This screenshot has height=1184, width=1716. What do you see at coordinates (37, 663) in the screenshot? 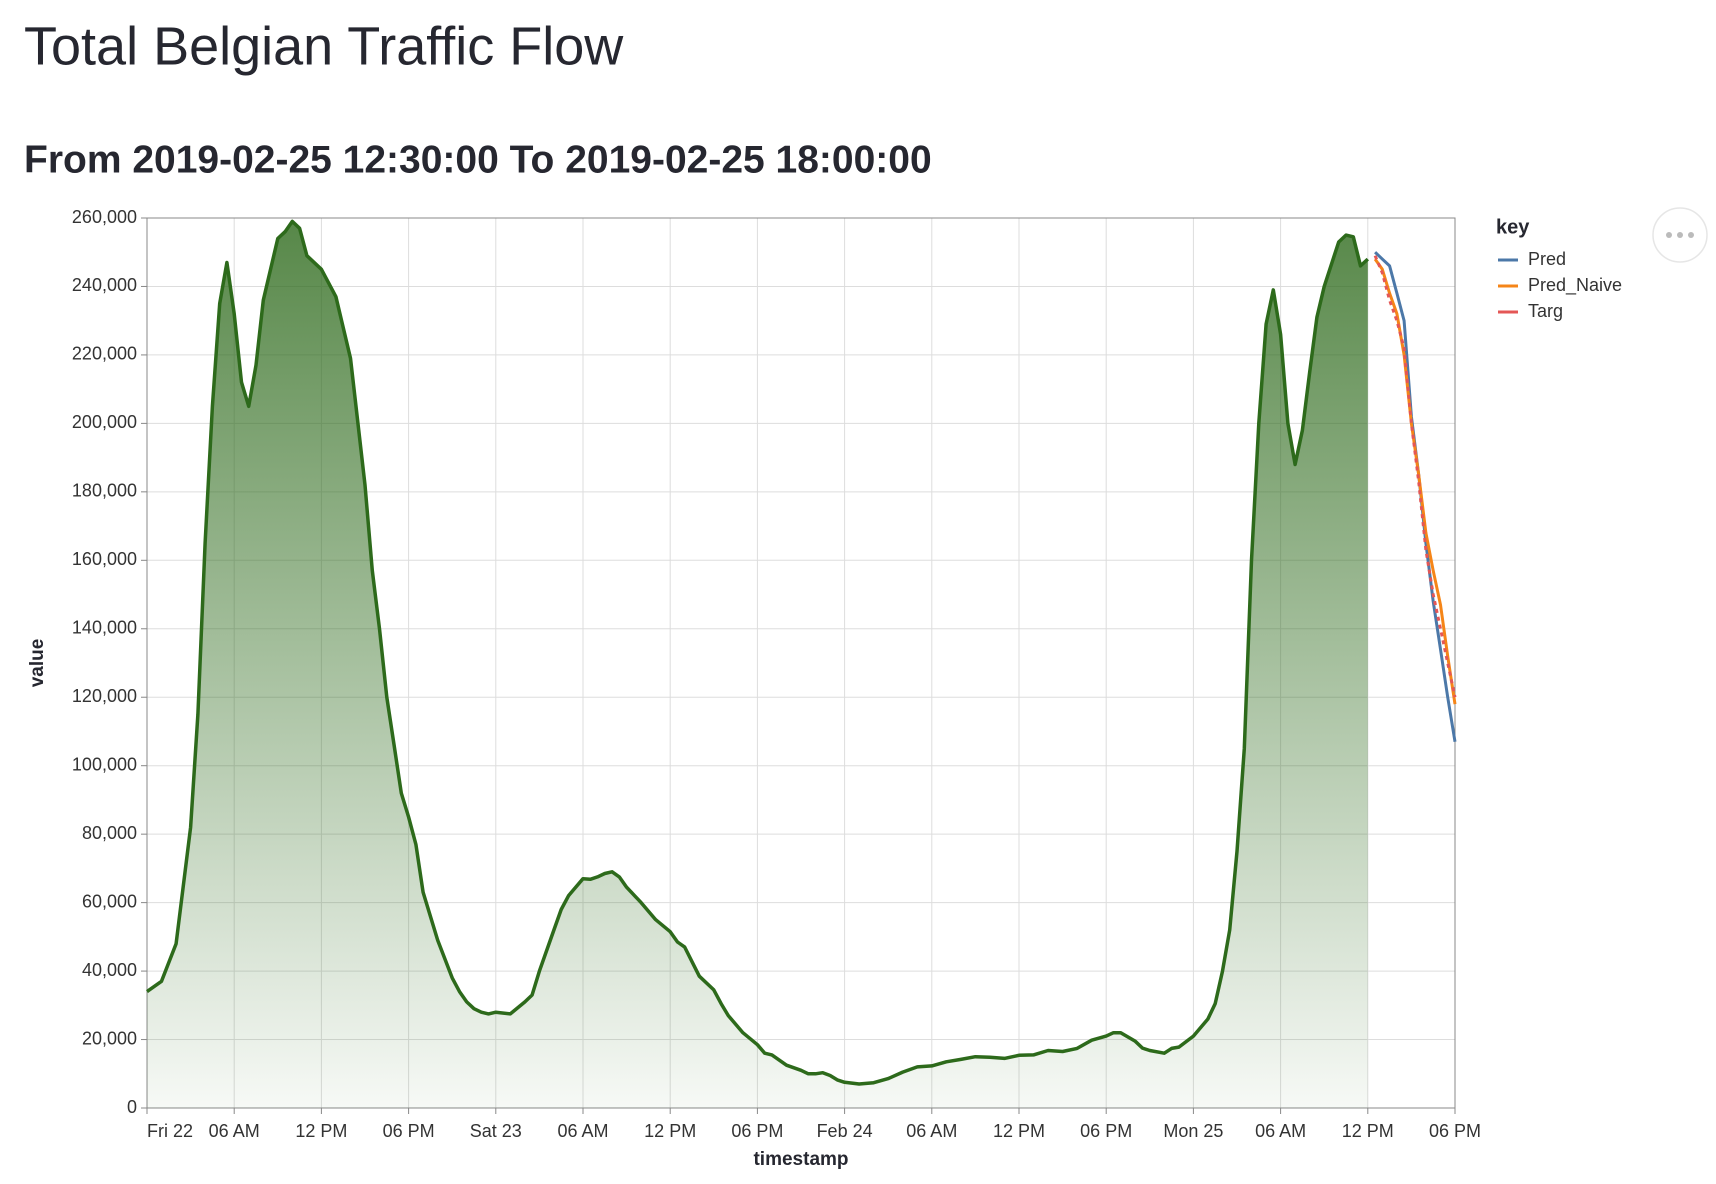
I see `y-axis-label: value` at bounding box center [37, 663].